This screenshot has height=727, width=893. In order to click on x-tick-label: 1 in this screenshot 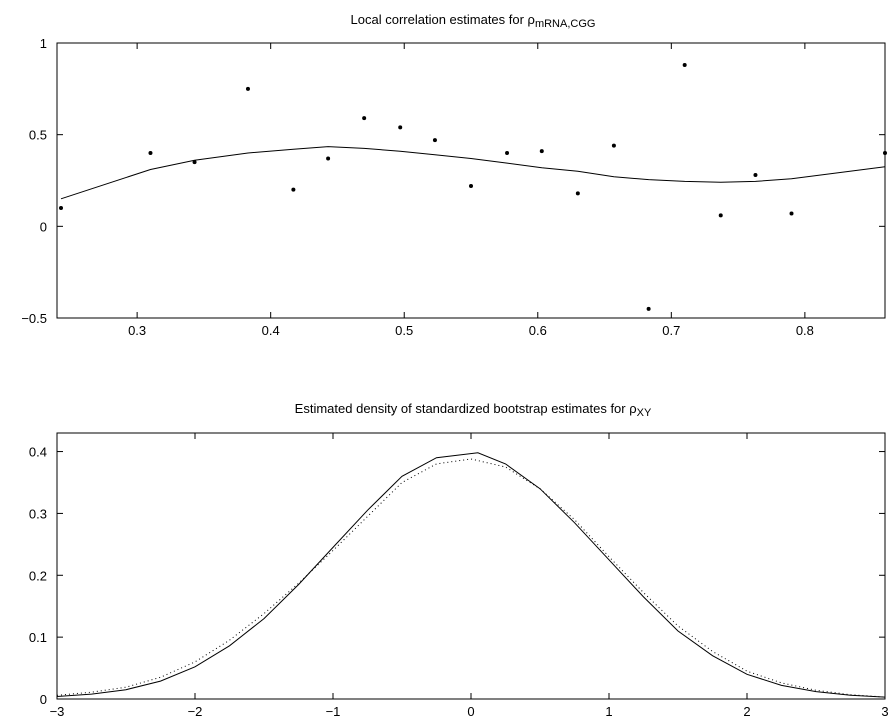, I will do `click(608, 711)`.